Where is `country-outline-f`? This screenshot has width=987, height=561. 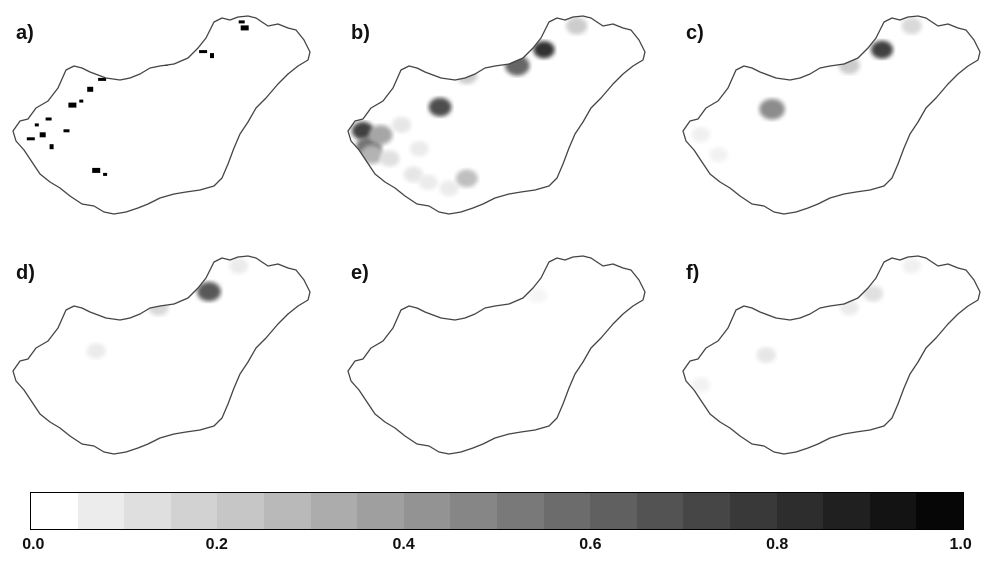 country-outline-f is located at coordinates (831, 355).